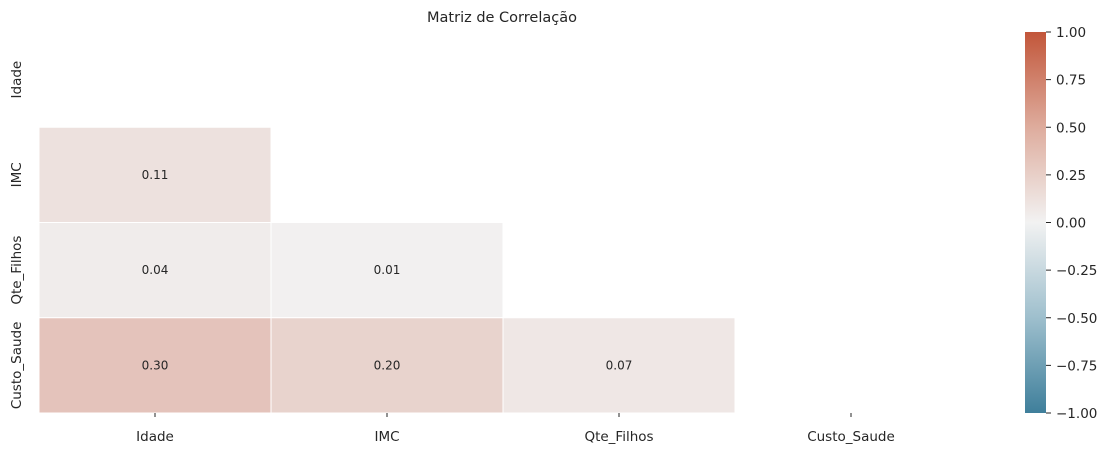 This screenshot has width=1106, height=452. What do you see at coordinates (502, 18) in the screenshot?
I see `chart-title: Matriz de Correlação` at bounding box center [502, 18].